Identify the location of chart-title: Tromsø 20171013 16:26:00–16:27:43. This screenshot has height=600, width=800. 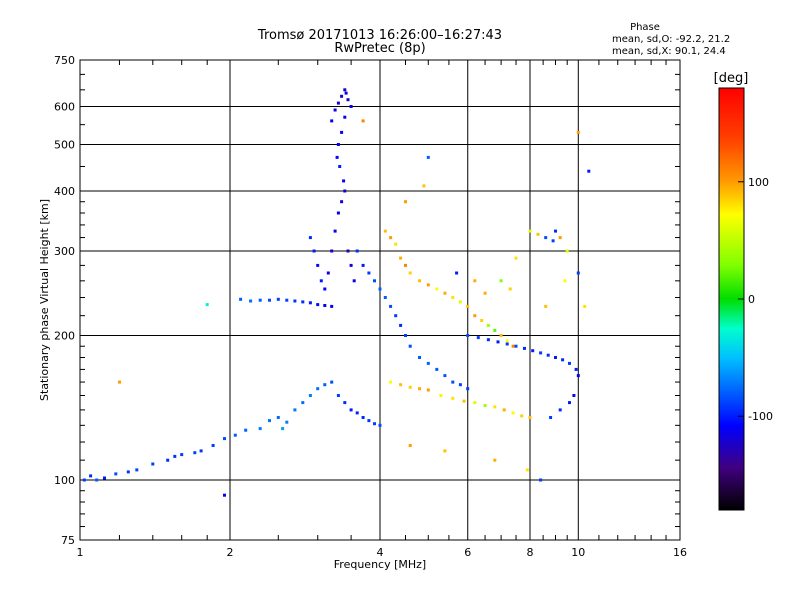
(379, 35).